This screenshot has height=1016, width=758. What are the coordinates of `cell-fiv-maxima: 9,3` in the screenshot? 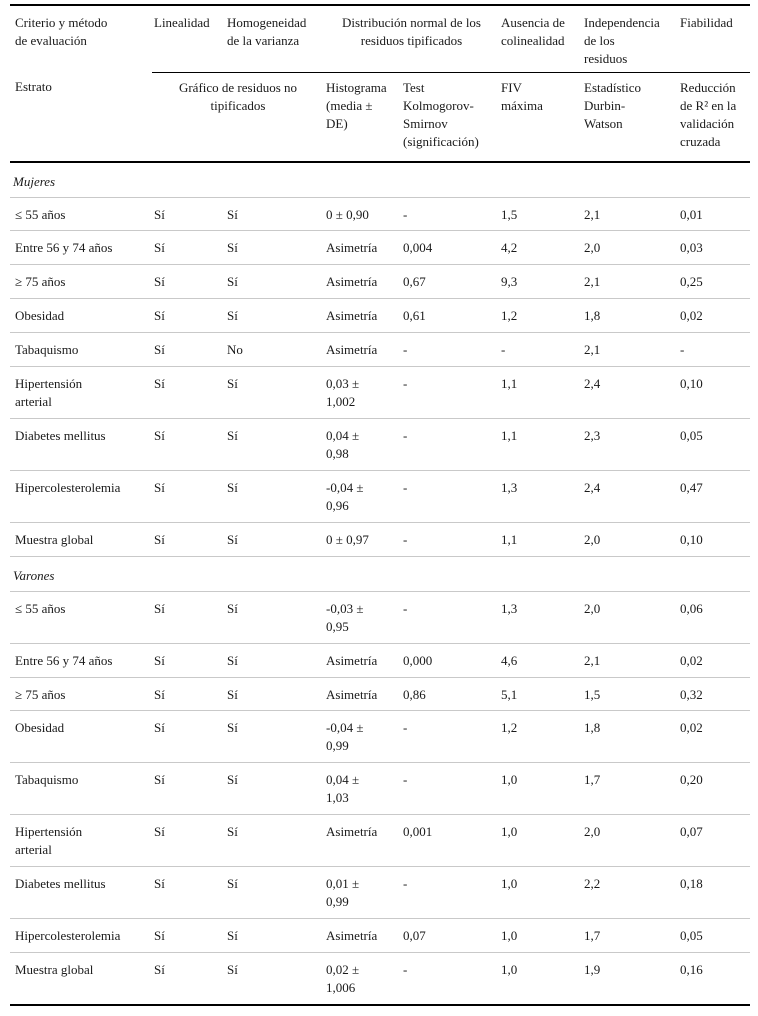 It's located at (540, 282).